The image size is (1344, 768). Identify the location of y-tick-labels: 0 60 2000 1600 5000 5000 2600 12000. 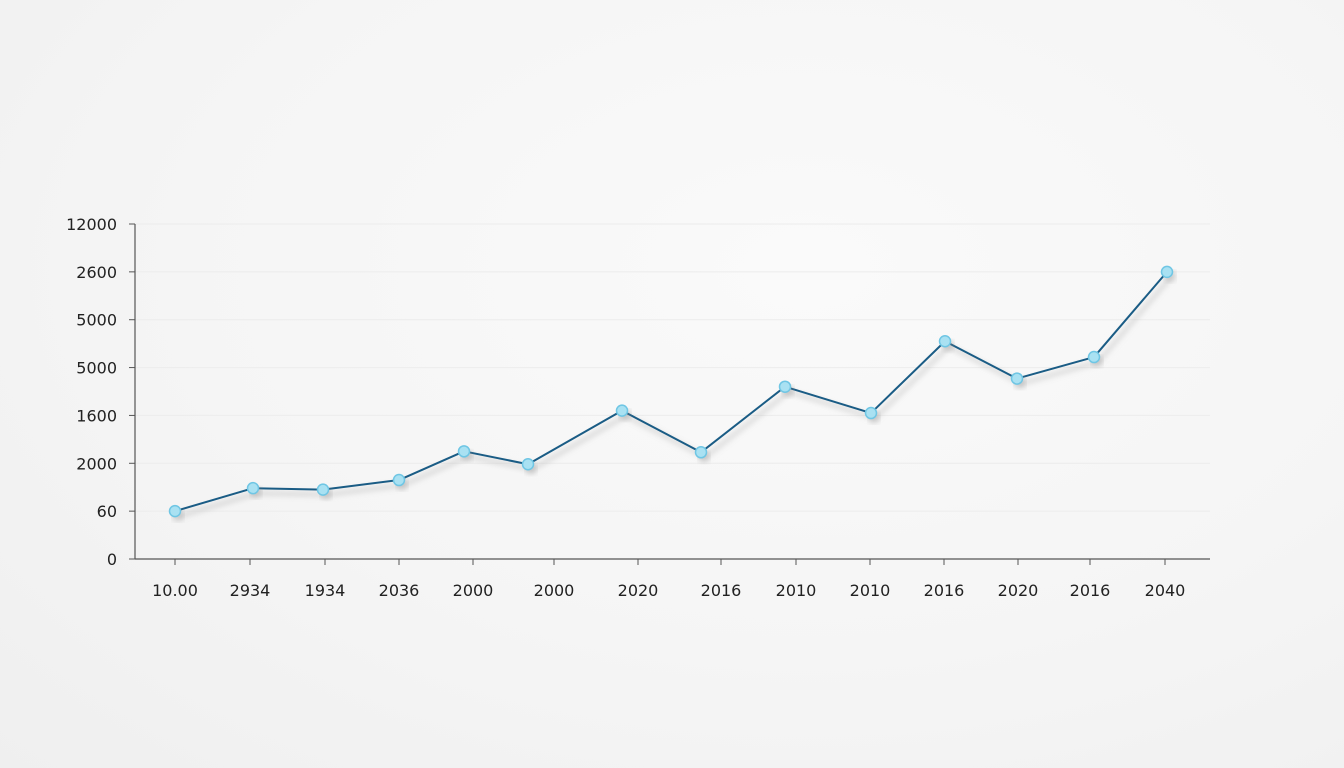
(100, 392).